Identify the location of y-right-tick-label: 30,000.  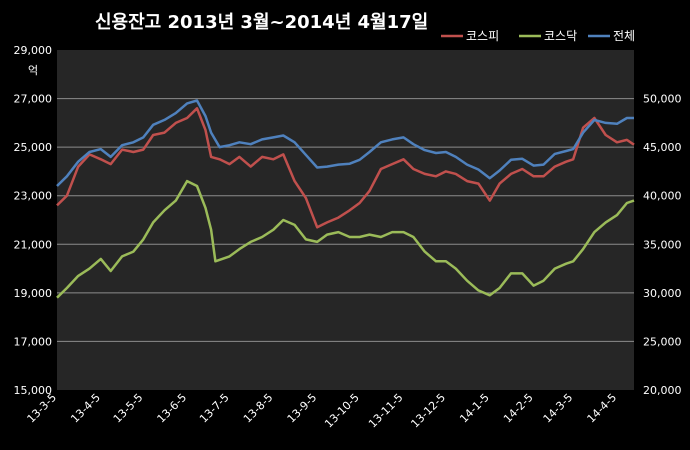
(662, 293).